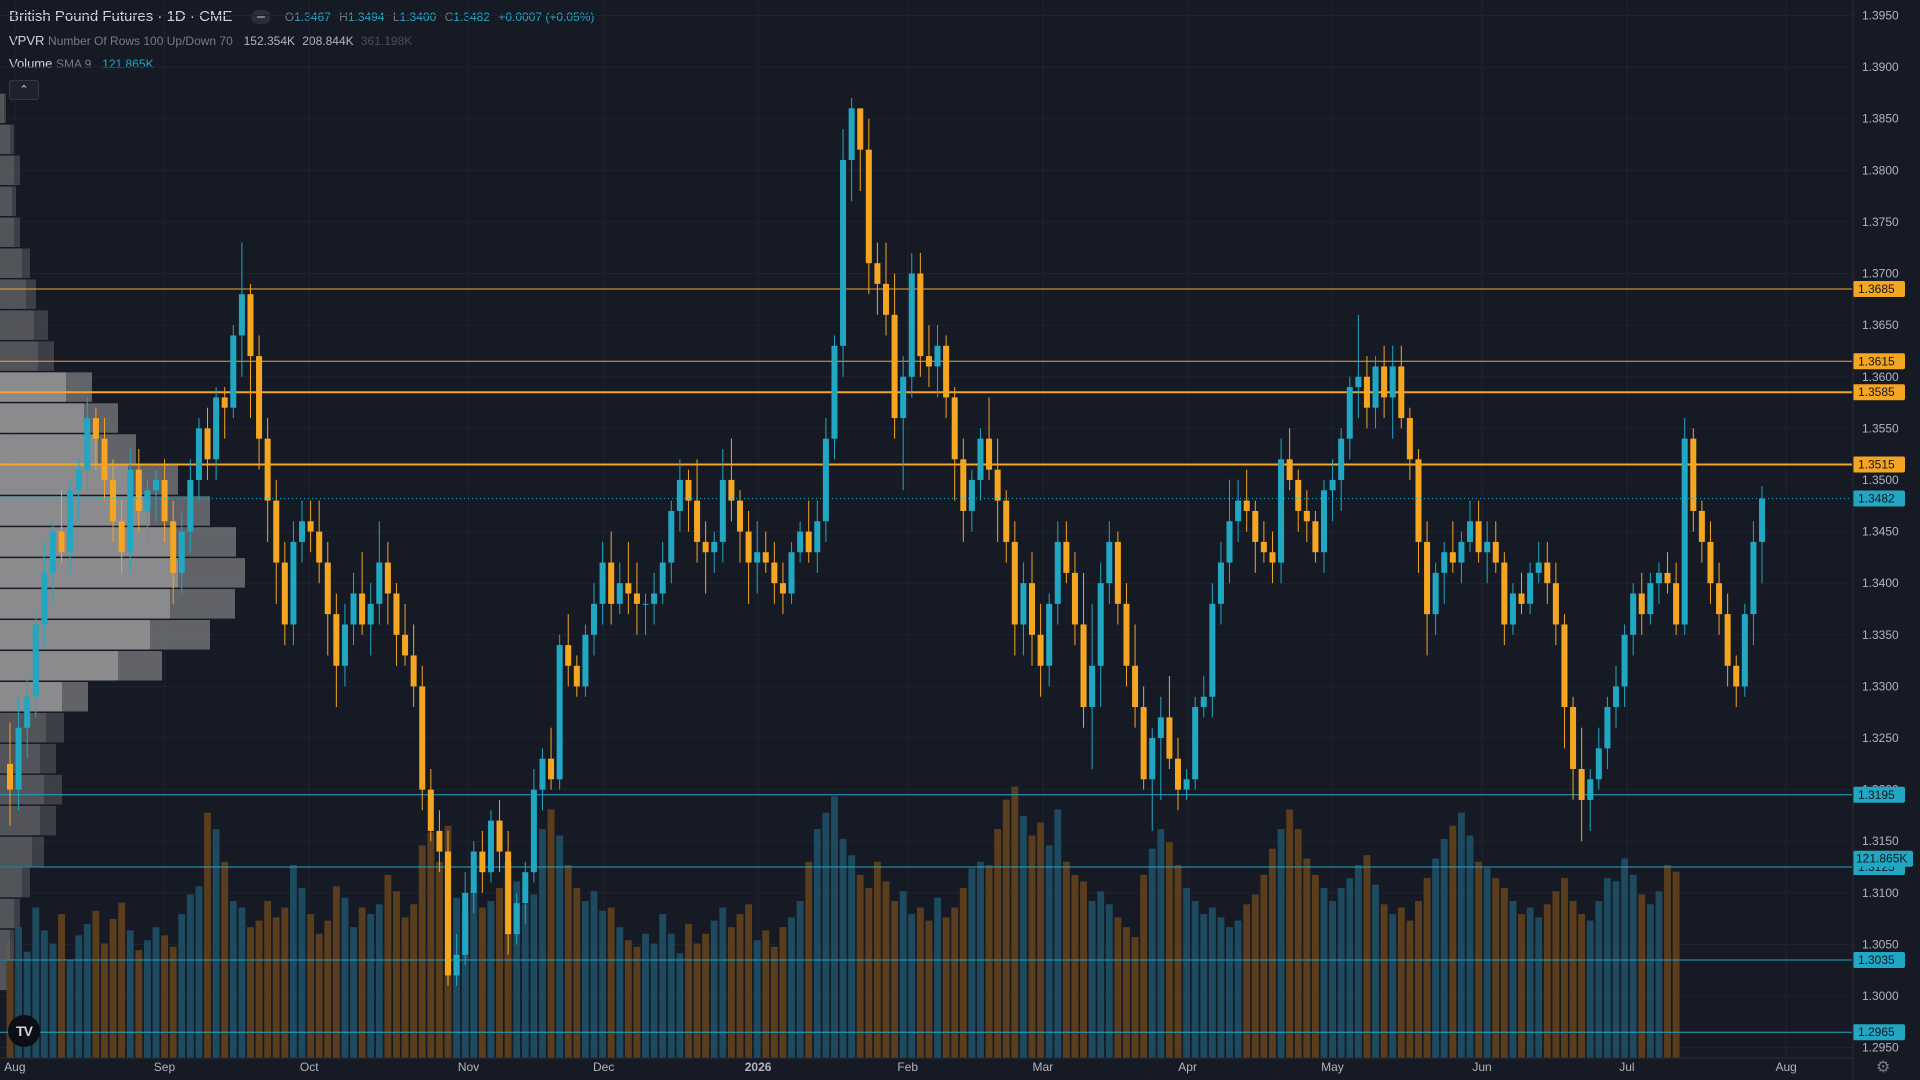  I want to click on symbol-title: British Pound Futures · 1D · CME, so click(121, 16).